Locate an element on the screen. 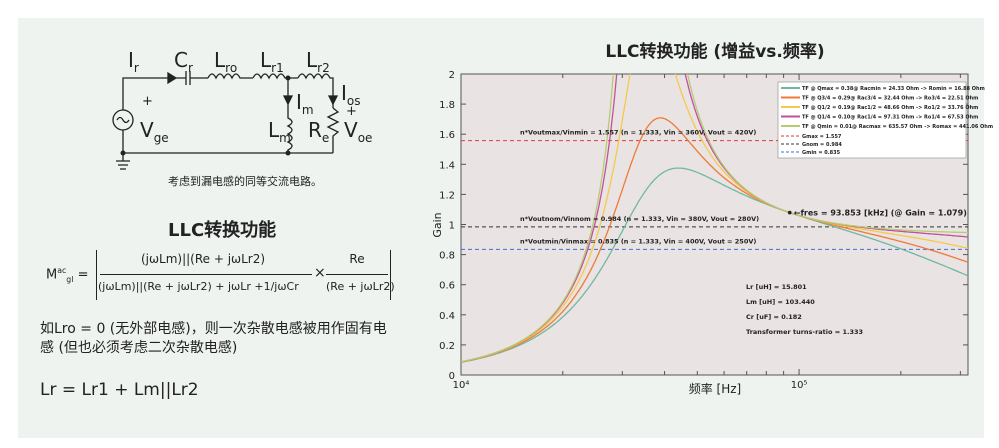 This screenshot has width=999, height=448. parameter-text: Transformer turns-ratio = 1.333 is located at coordinates (804, 332).